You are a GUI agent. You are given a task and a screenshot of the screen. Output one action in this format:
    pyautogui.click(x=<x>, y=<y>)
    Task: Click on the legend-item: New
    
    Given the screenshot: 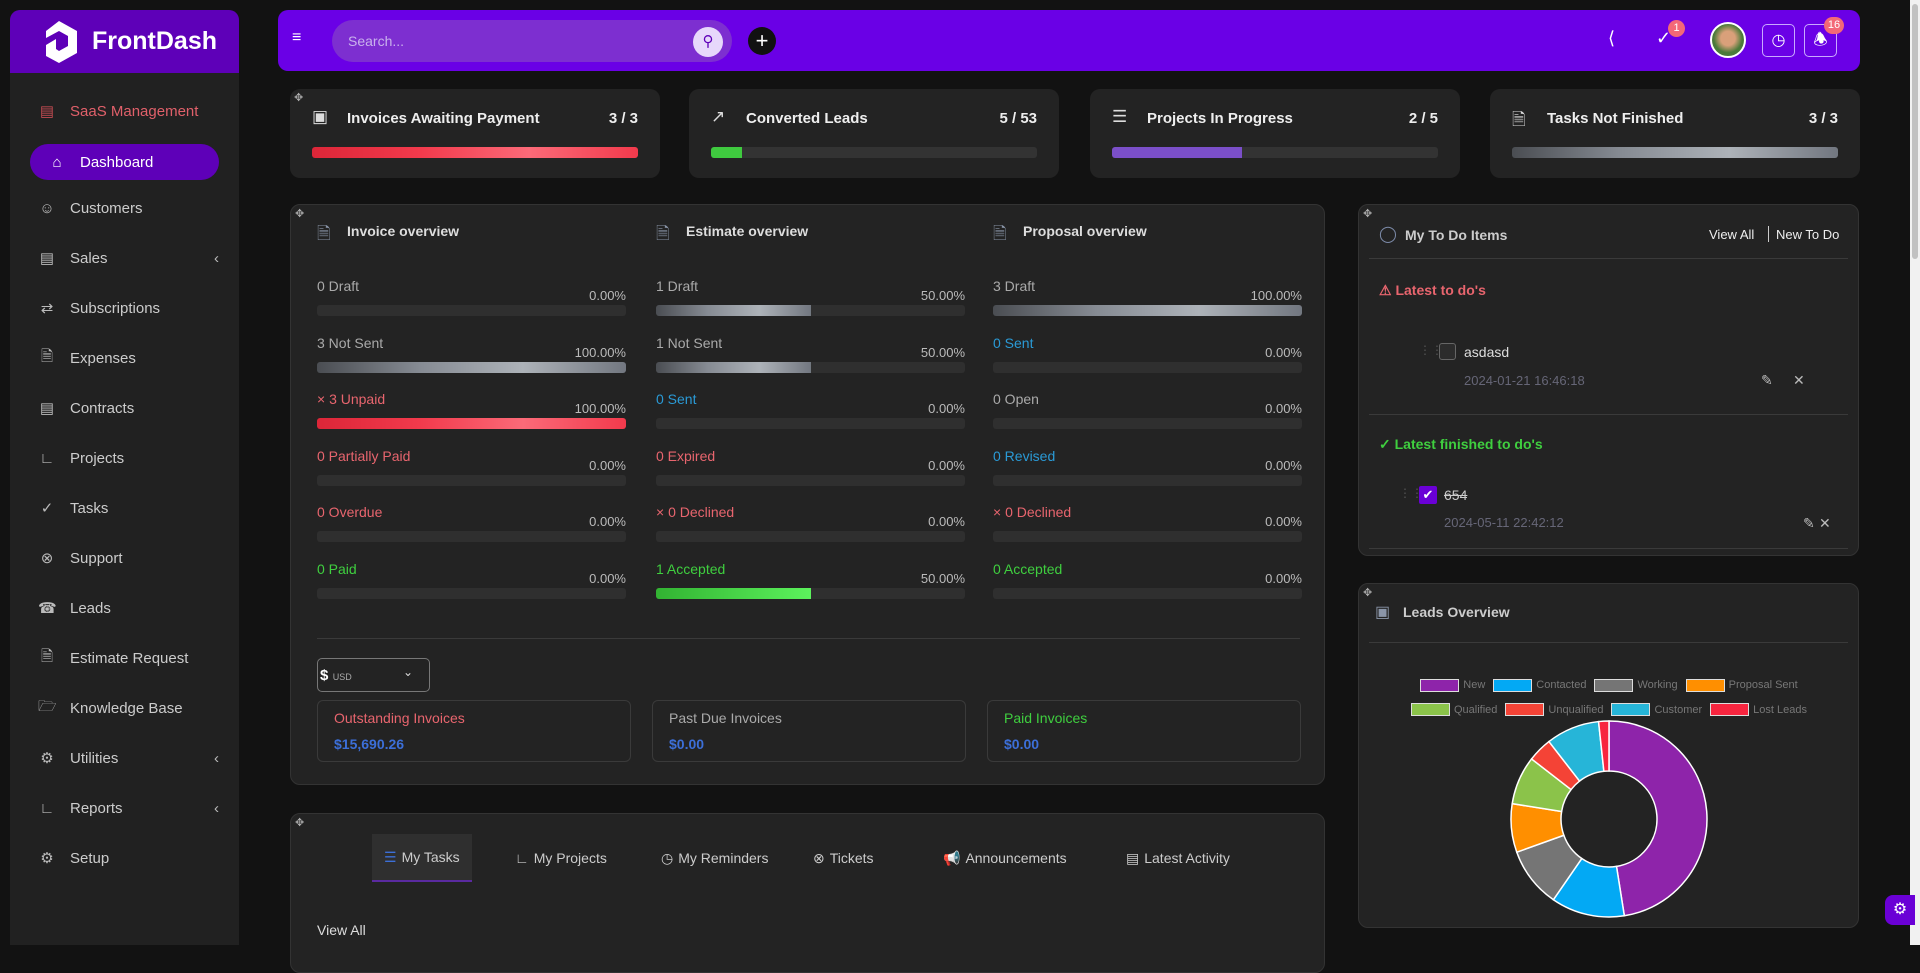 What is the action you would take?
    pyautogui.click(x=1452, y=685)
    